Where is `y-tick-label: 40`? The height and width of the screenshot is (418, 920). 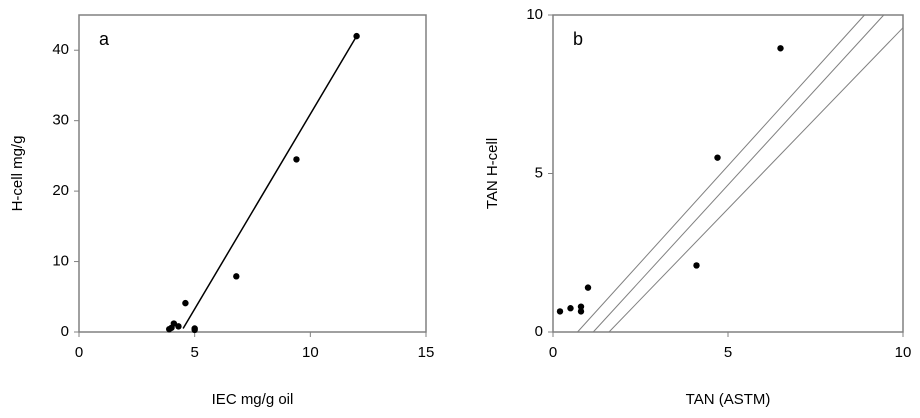
y-tick-label: 40 is located at coordinates (60, 49).